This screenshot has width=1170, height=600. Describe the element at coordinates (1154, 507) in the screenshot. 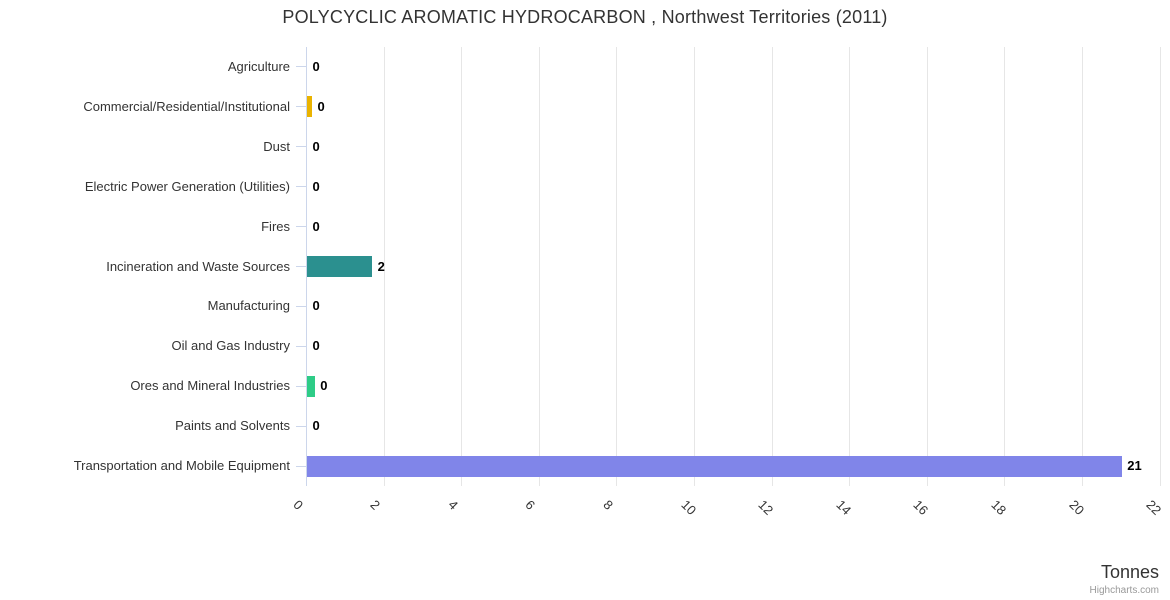

I see `x-tick-label: 22` at that location.